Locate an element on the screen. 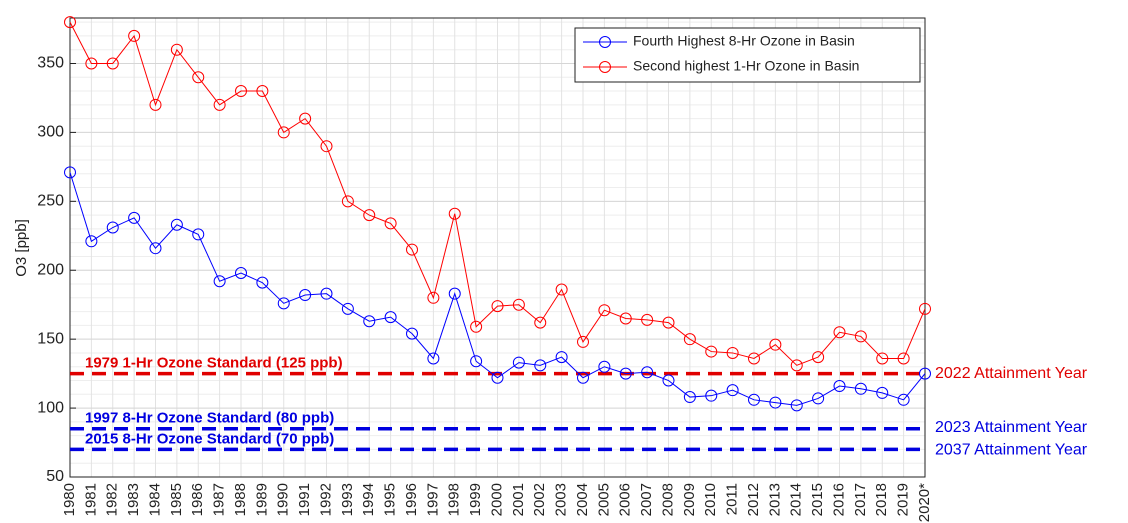 This screenshot has height=523, width=1128. reference-note: 2022 Attainment Year is located at coordinates (1011, 373).